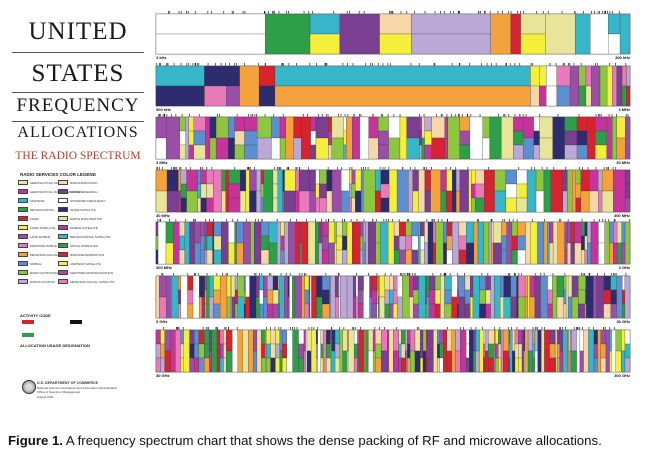 This screenshot has width=650, height=461. Describe the element at coordinates (29, 263) in the screenshot. I see `legend-item: MOBILE` at that location.